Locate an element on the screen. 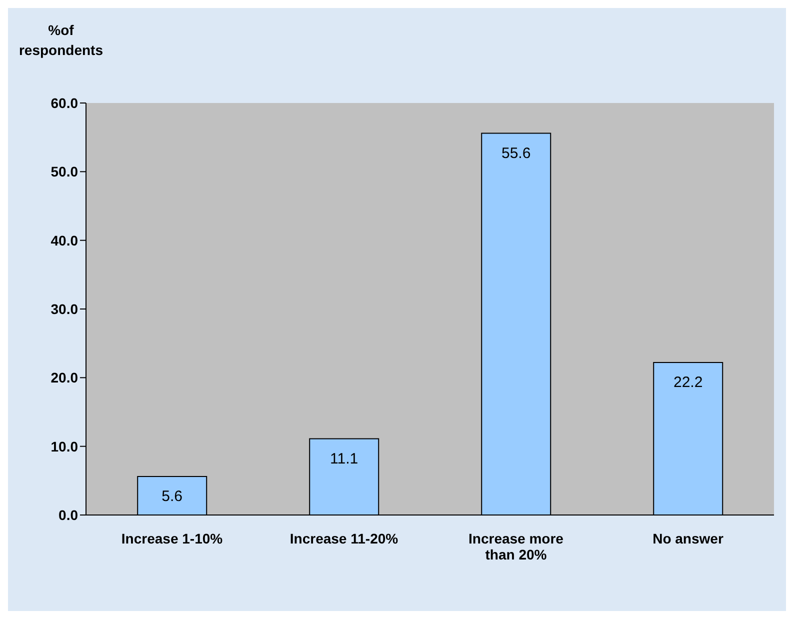 This screenshot has height=619, width=794. x-tick-label: Increase 11-20% is located at coordinates (344, 538).